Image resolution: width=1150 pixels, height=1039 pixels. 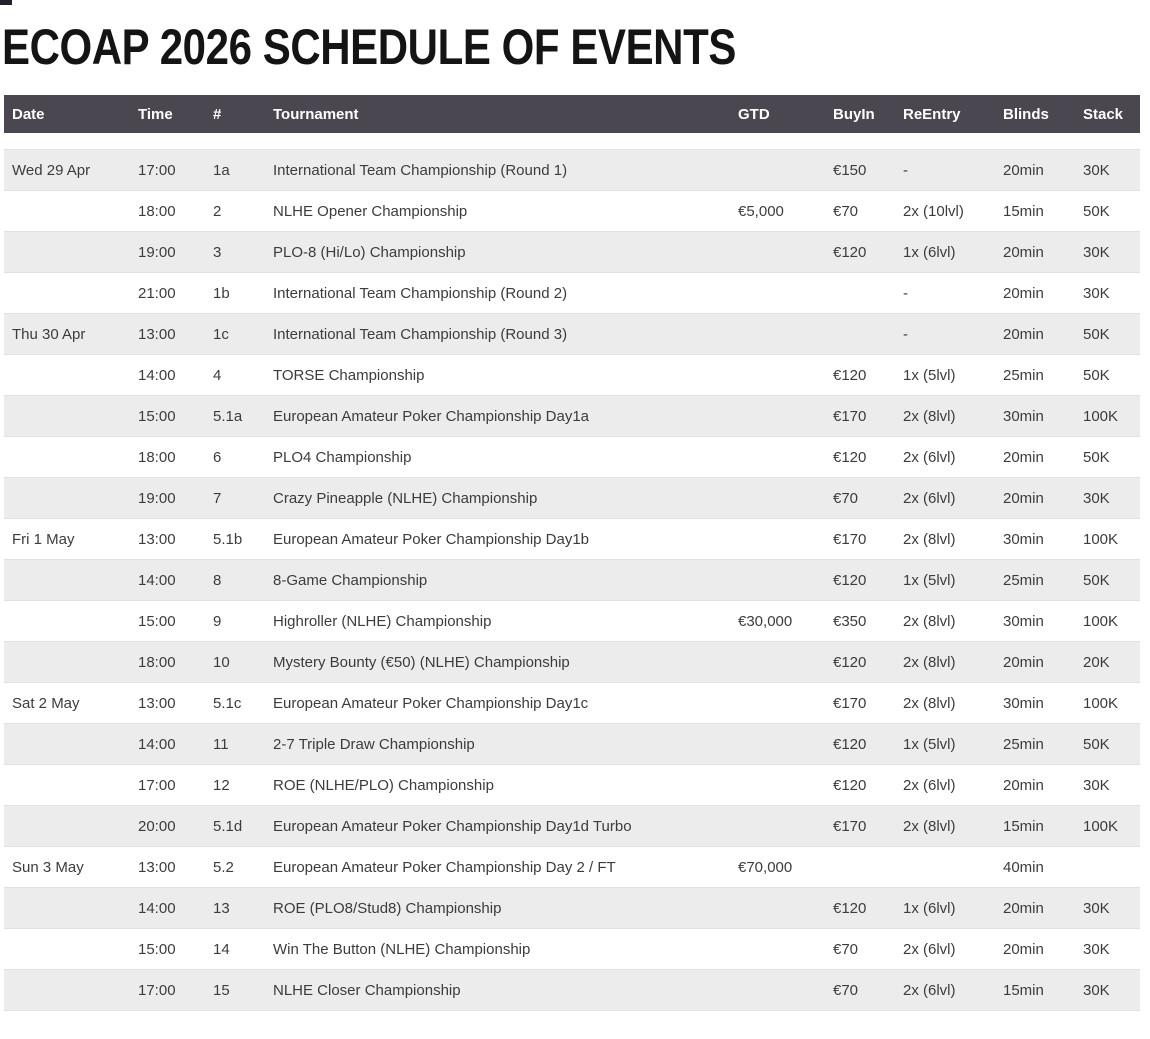 What do you see at coordinates (157, 949) in the screenshot?
I see `cell-time: 15:00` at bounding box center [157, 949].